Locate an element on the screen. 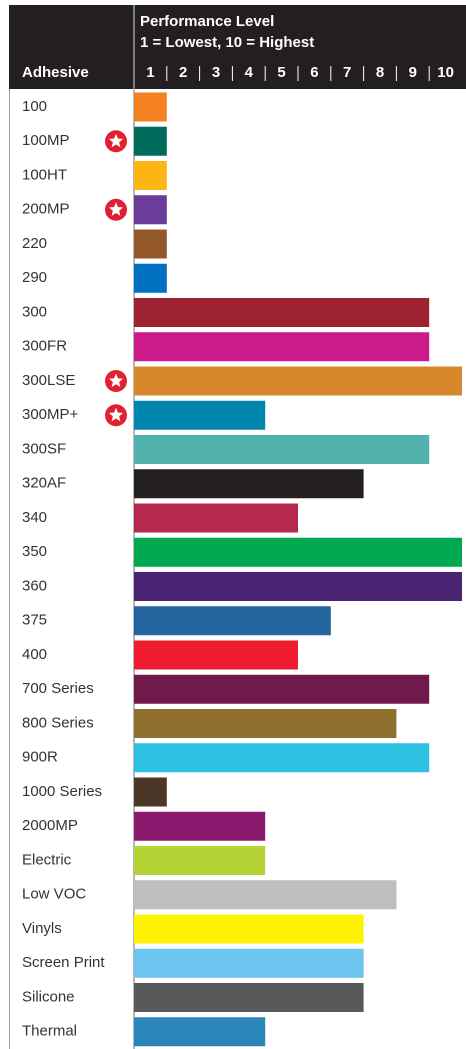  y-tick-label: Low VOC is located at coordinates (54, 894).